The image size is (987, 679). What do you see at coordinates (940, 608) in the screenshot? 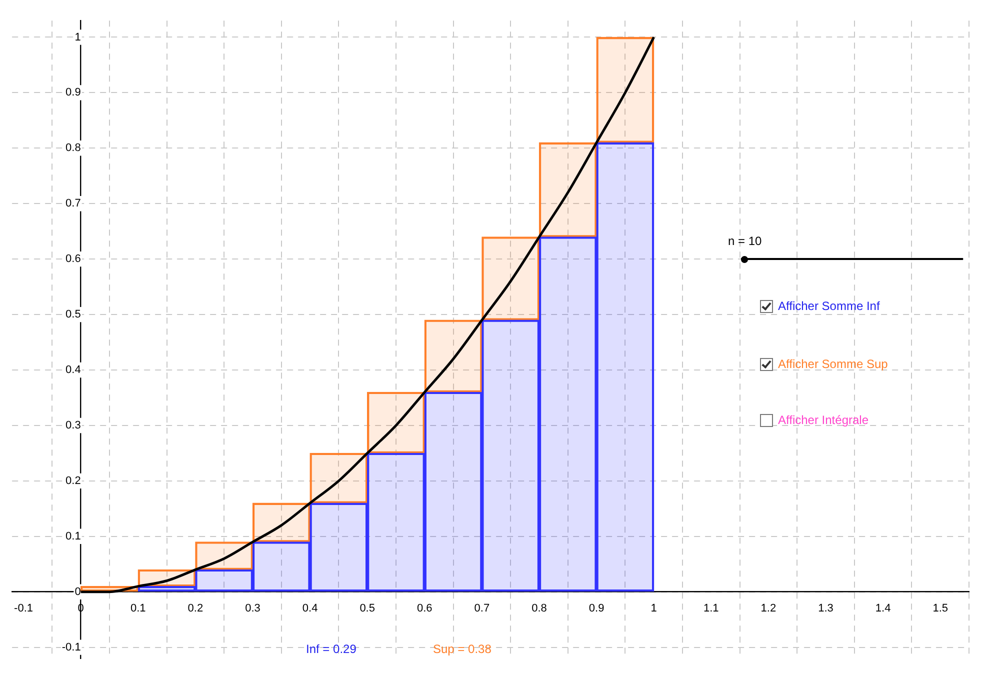
I see `x-tick-label: 1.5` at bounding box center [940, 608].